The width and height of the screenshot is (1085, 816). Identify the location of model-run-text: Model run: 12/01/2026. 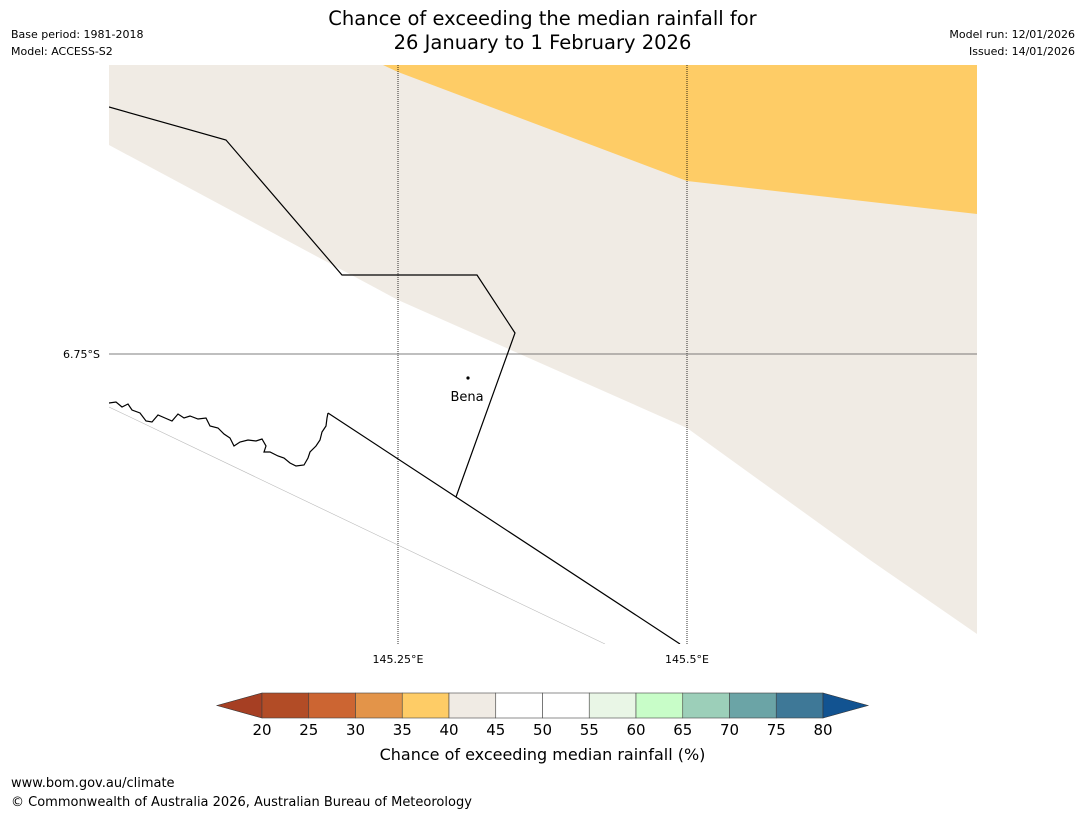
(1012, 34).